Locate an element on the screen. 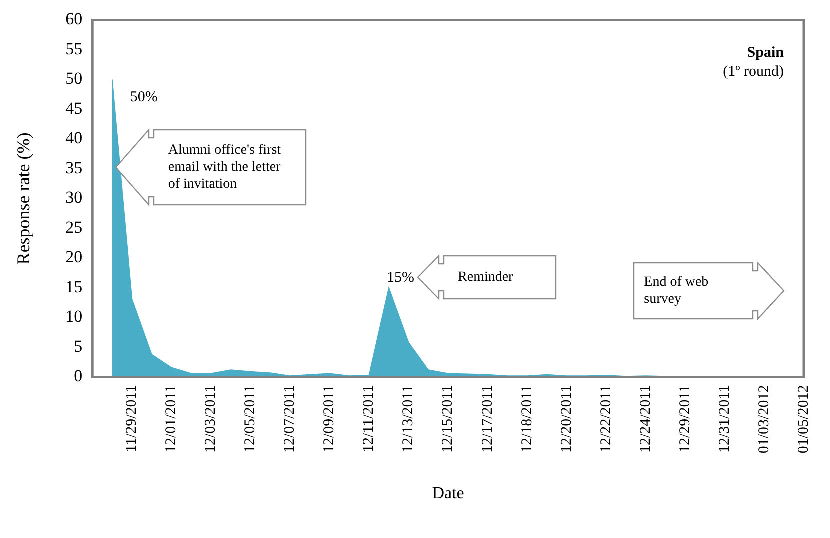 This screenshot has height=538, width=830. x-tick-label: 12/29/2011 is located at coordinates (685, 419).